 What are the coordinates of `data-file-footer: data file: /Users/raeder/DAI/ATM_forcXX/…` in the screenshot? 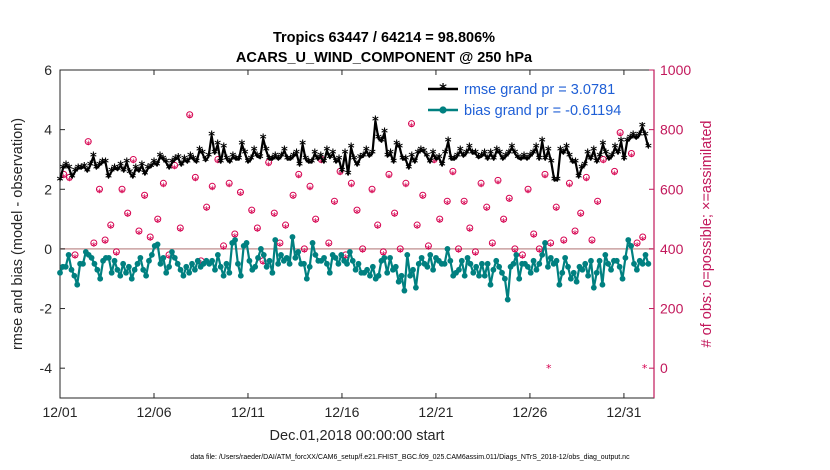 It's located at (410, 457).